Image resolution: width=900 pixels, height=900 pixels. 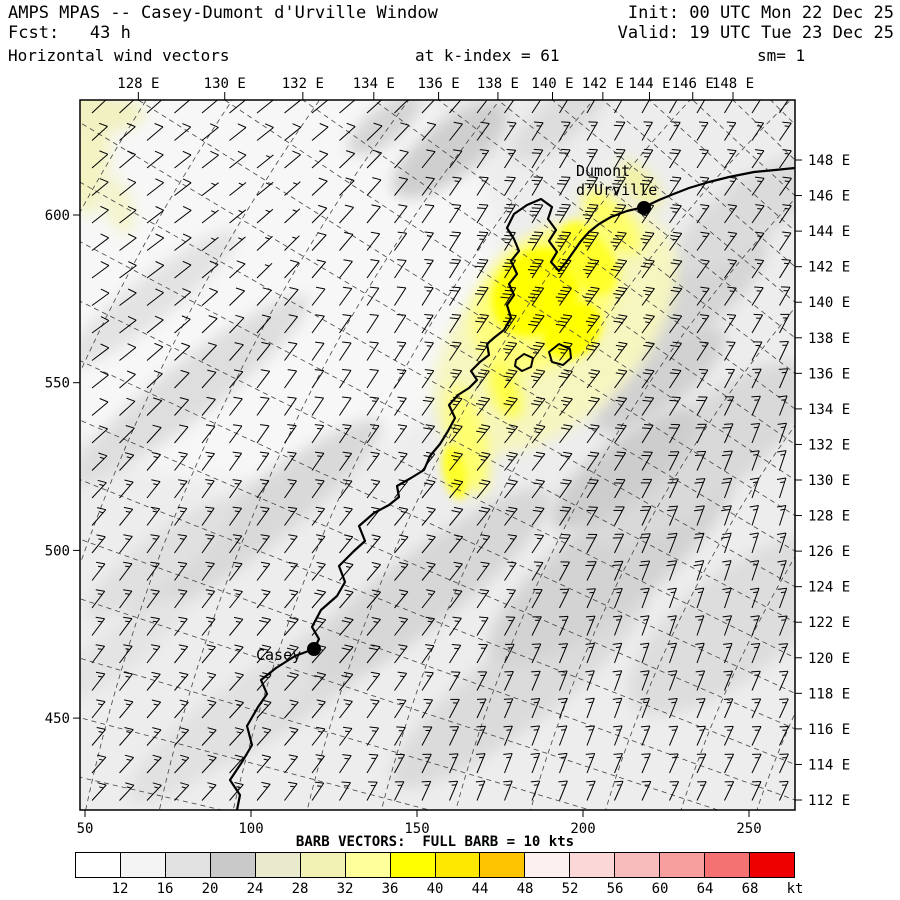 I want to click on bottom-axis-label: 200, so click(x=582, y=829).